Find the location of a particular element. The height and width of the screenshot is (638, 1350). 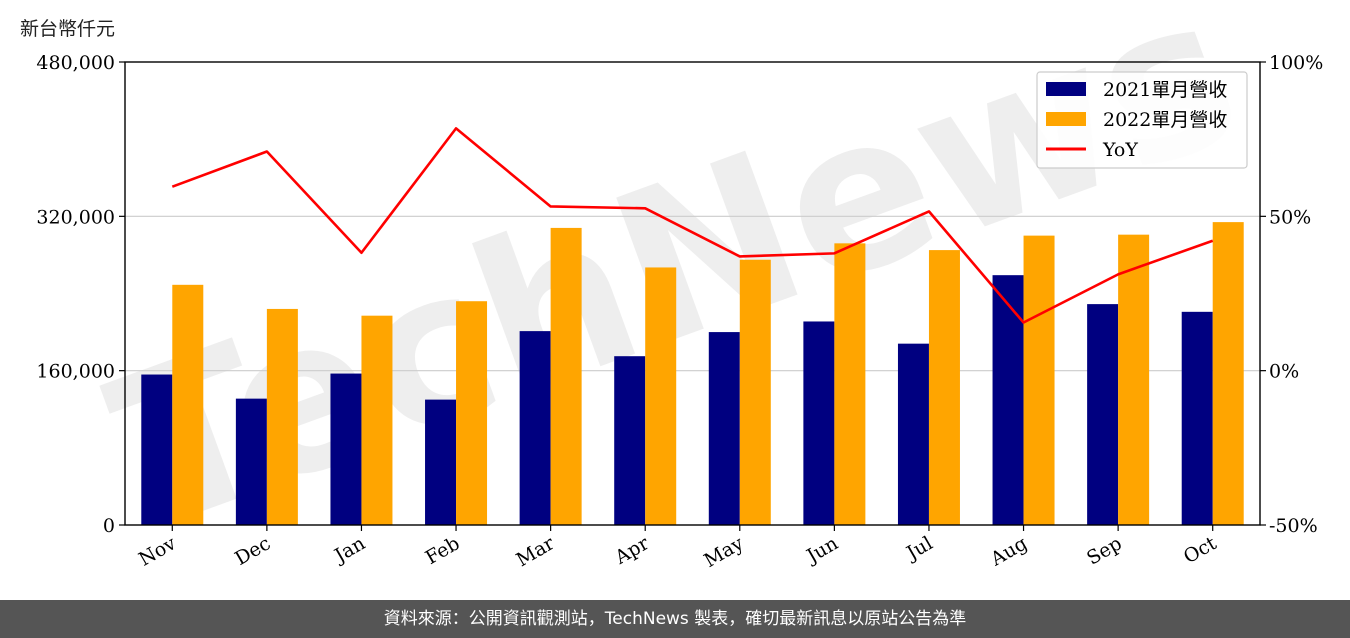

legend: 2021單月營收 2022單月營收 YoY is located at coordinates (1142, 120).